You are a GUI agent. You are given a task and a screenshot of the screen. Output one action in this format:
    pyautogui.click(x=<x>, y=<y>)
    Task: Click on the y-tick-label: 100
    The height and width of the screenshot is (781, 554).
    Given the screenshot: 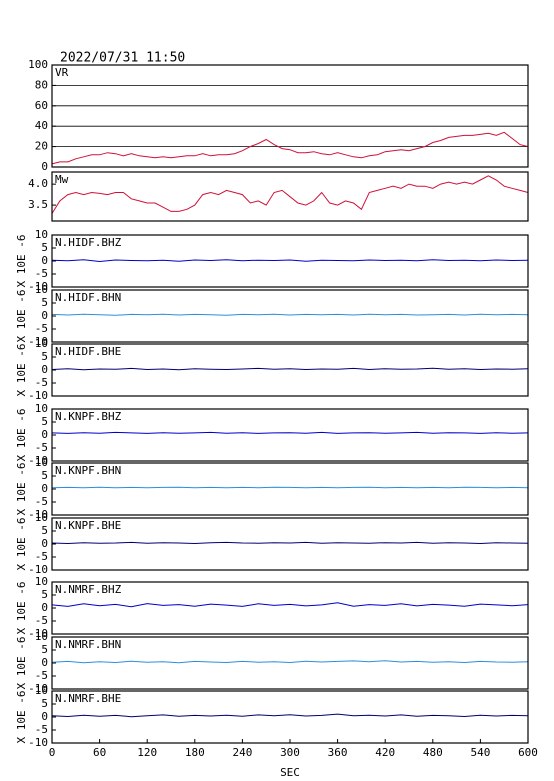 What is the action you would take?
    pyautogui.click(x=38, y=64)
    